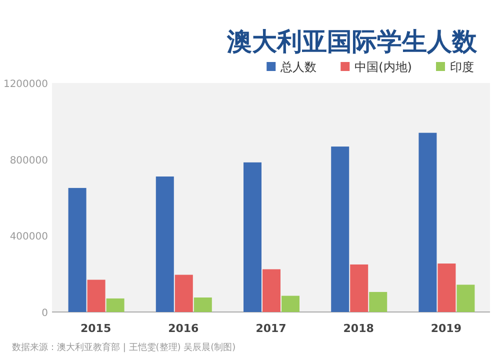 The image size is (500, 362). Describe the element at coordinates (358, 328) in the screenshot. I see `x-tick-label: 2018` at that location.